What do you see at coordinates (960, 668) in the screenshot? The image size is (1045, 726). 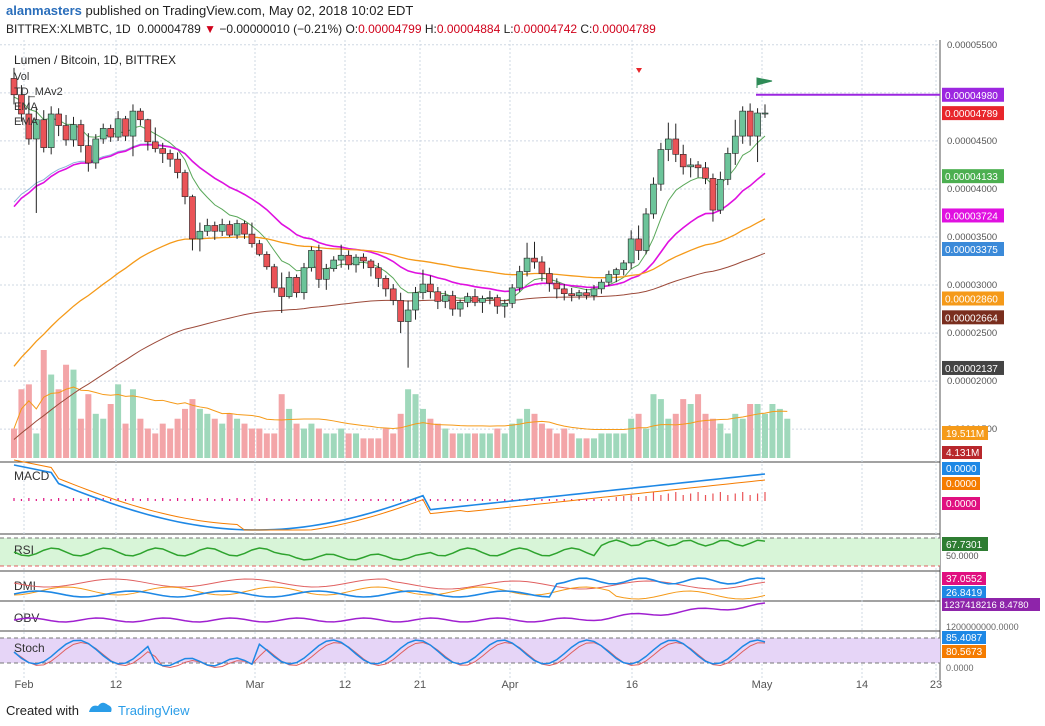 I see `stoch-tick-label: 0.0000` at bounding box center [960, 668].